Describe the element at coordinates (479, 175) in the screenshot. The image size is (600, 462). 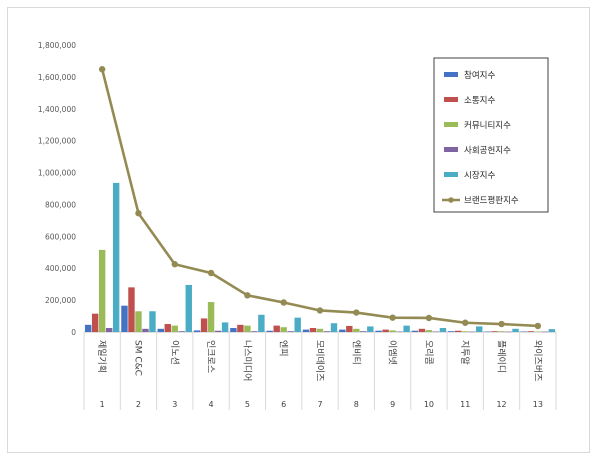
I see `legend-label: 시장지수` at that location.